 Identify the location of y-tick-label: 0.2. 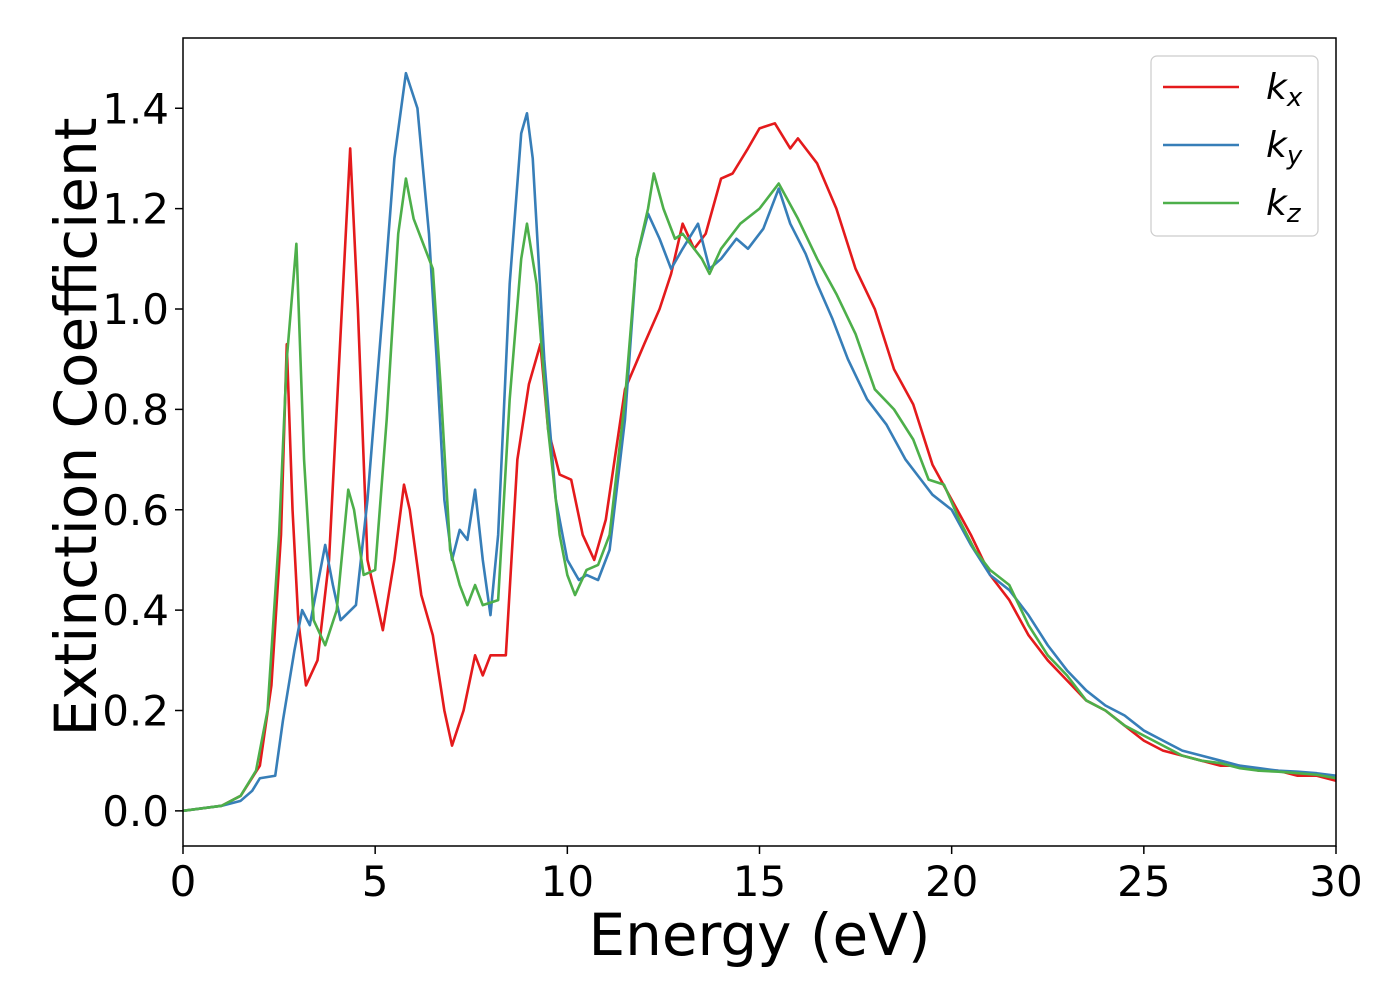
(135, 710).